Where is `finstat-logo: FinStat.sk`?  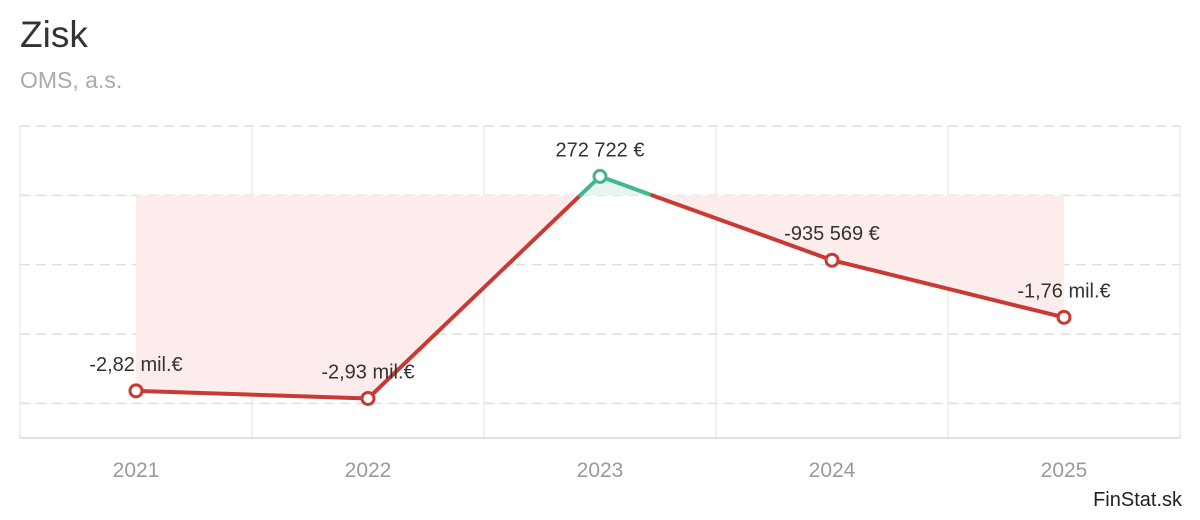
finstat-logo: FinStat.sk is located at coordinates (1137, 500).